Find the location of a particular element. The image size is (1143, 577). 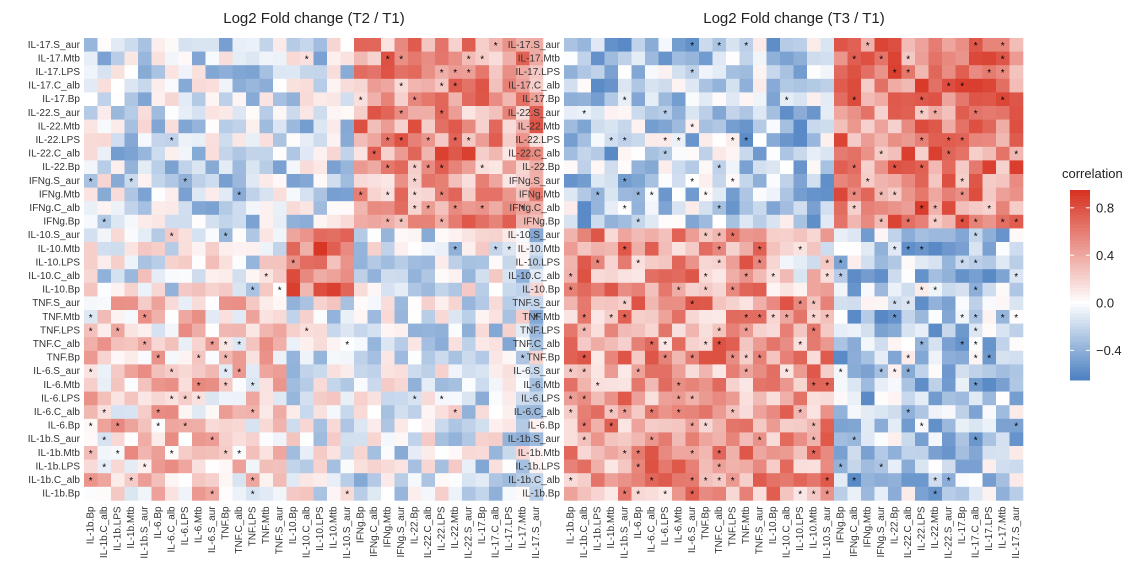

colorbar-segment is located at coordinates (1080, 233).